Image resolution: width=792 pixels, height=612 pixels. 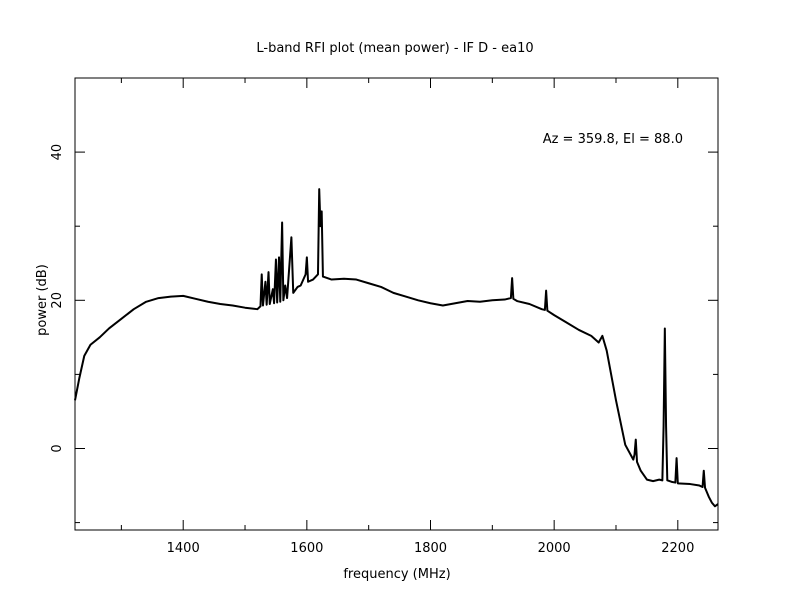 I want to click on x-tick-label: 1400, so click(x=183, y=548).